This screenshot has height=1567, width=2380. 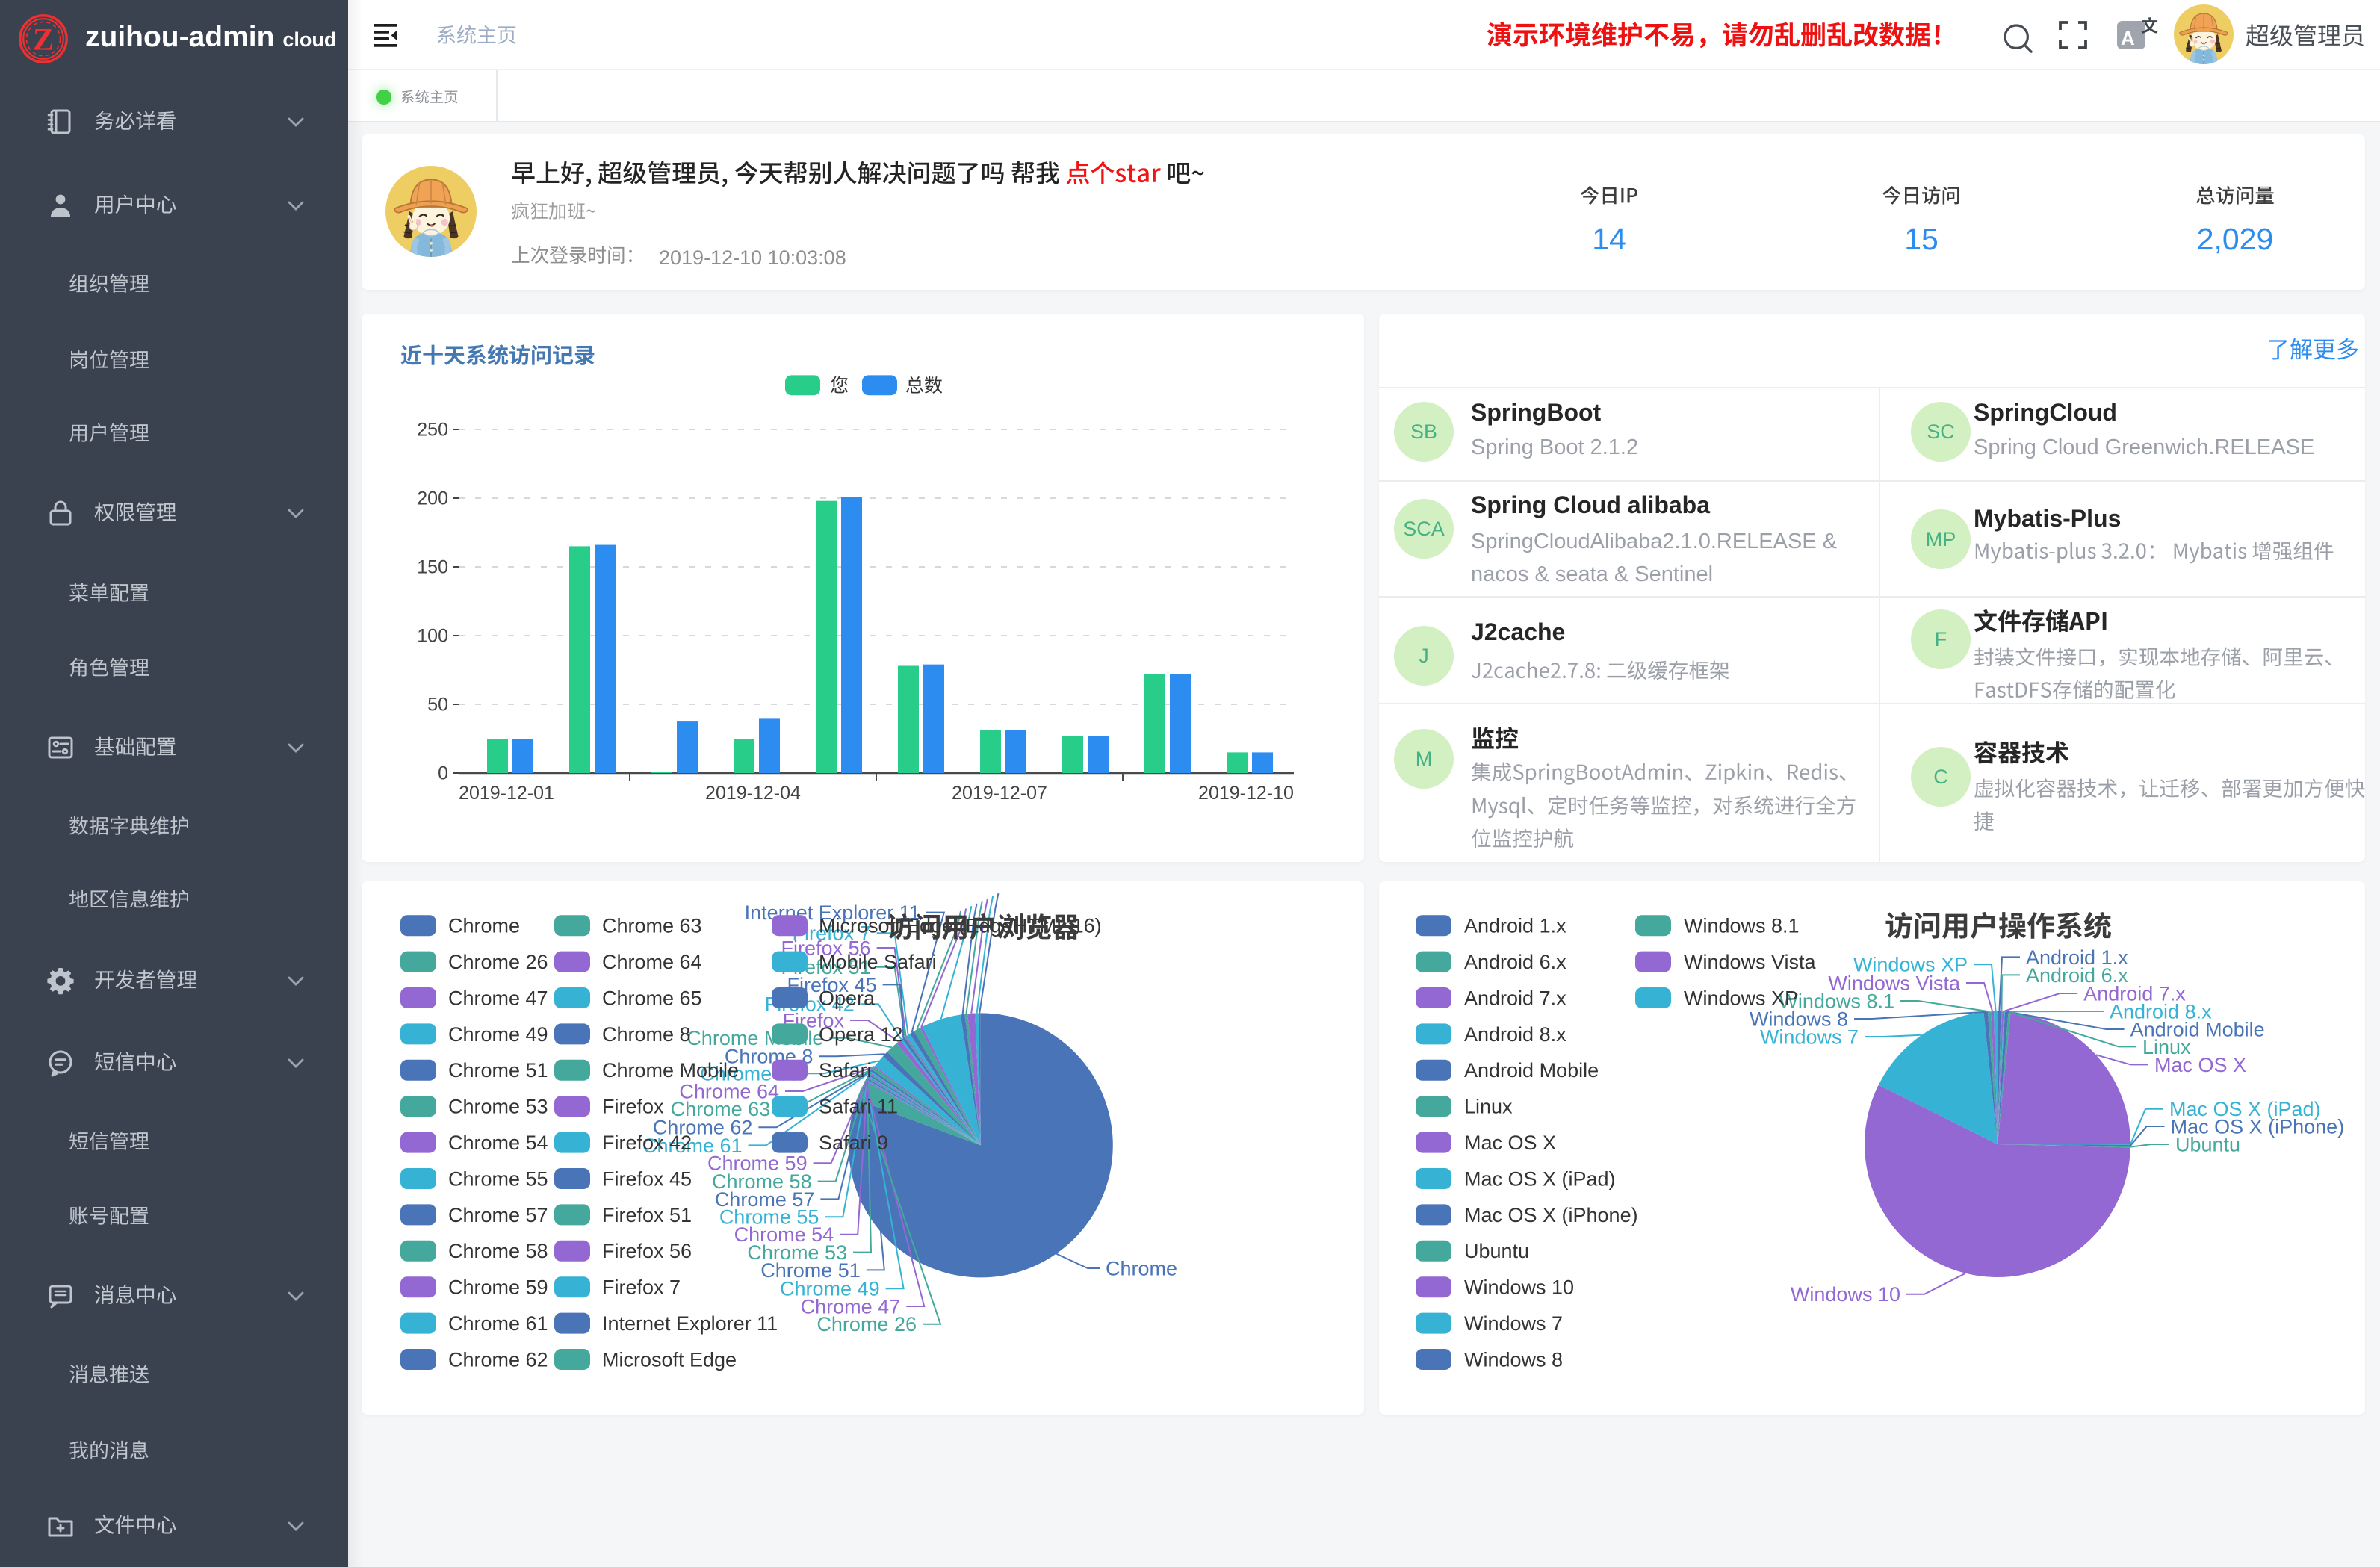 What do you see at coordinates (845, 1070) in the screenshot?
I see `svg-text: Safari` at bounding box center [845, 1070].